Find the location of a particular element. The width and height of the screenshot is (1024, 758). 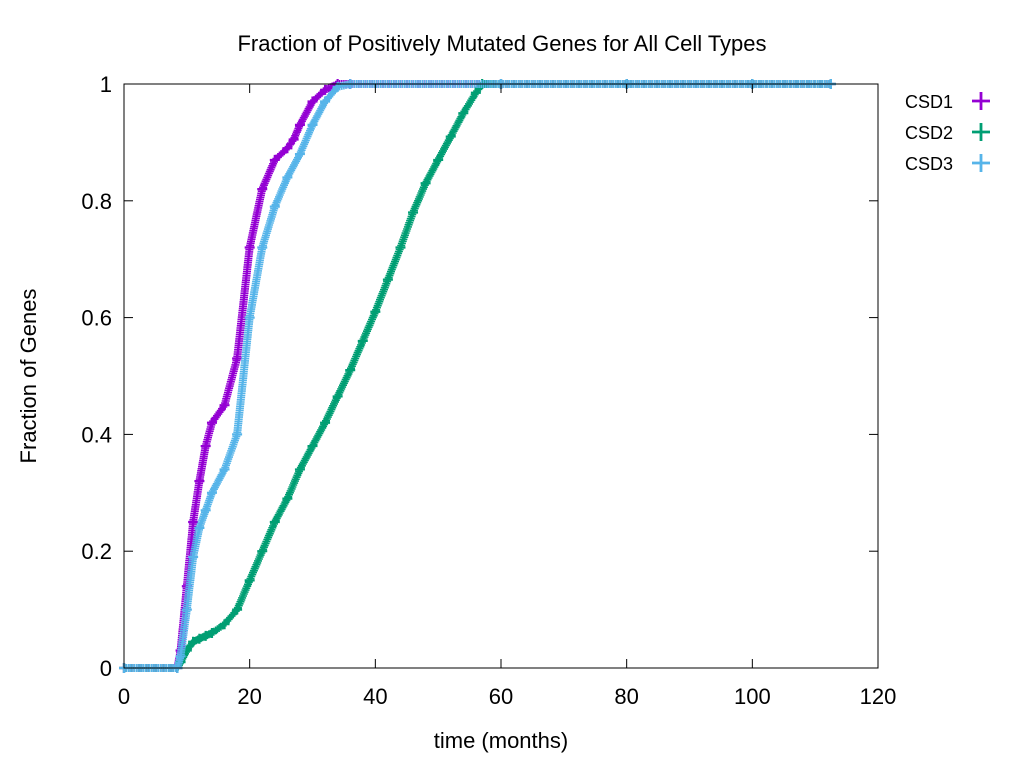

x-axis-label: time (months) is located at coordinates (501, 740).